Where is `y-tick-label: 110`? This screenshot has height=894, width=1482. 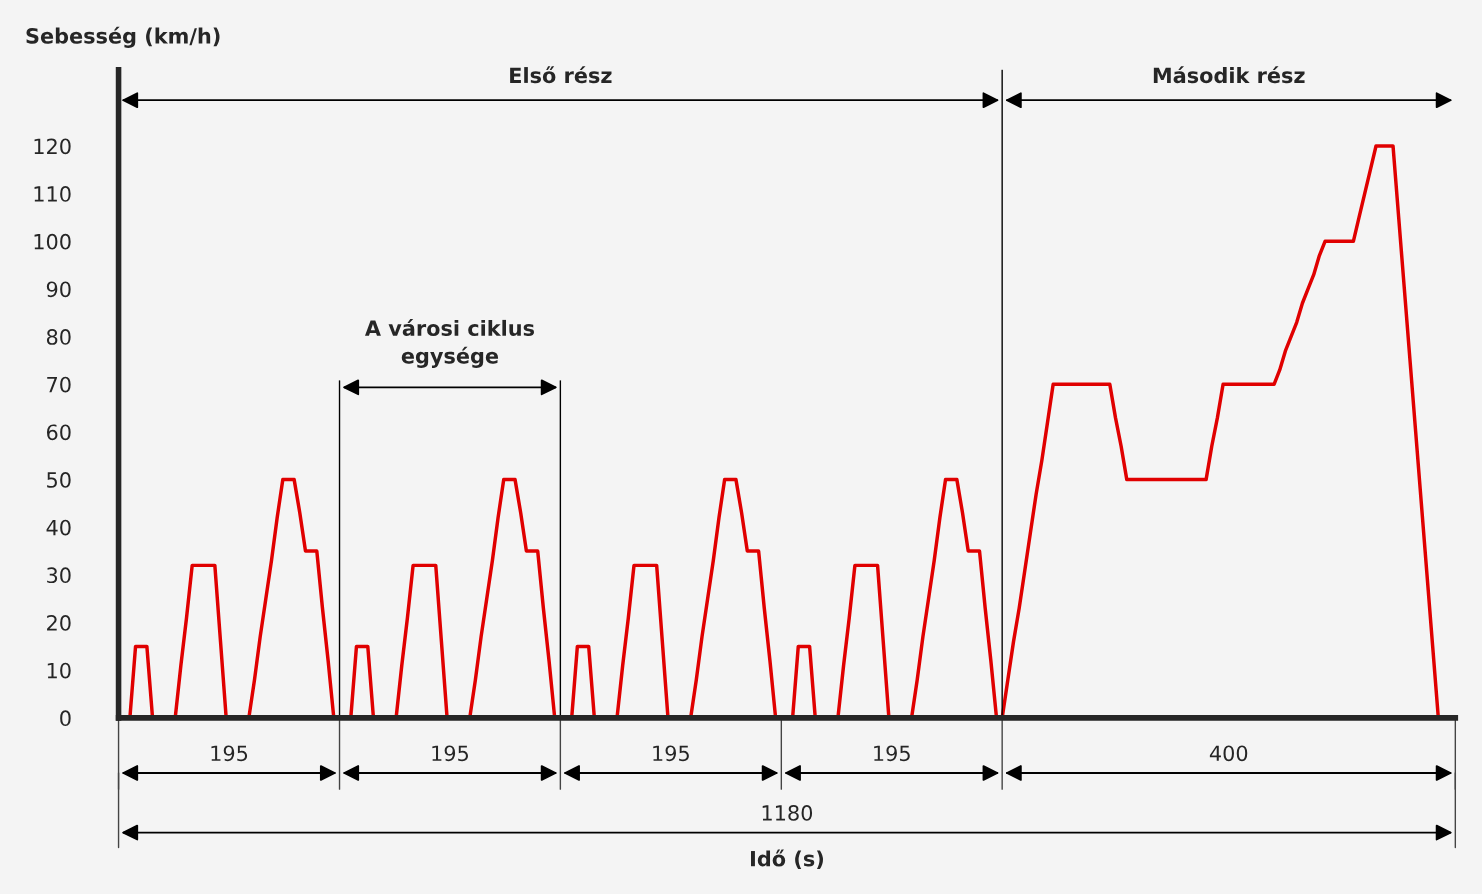
y-tick-label: 110 is located at coordinates (52, 194).